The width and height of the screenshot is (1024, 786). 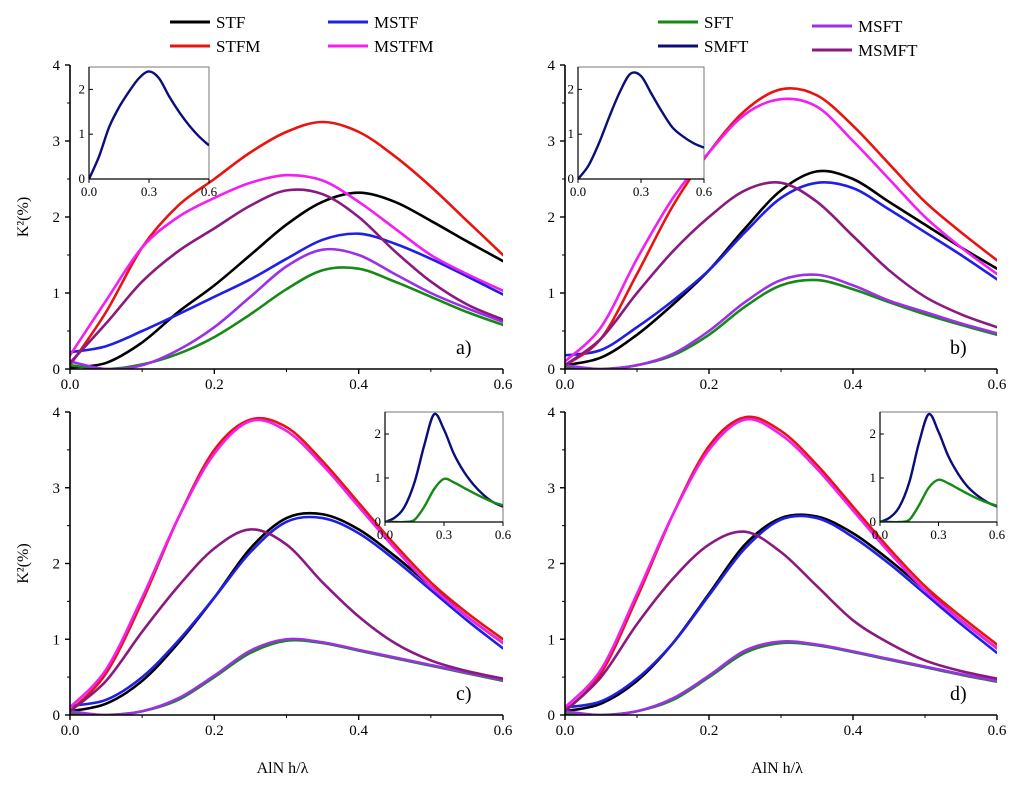 What do you see at coordinates (464, 694) in the screenshot?
I see `panel-label: c)` at bounding box center [464, 694].